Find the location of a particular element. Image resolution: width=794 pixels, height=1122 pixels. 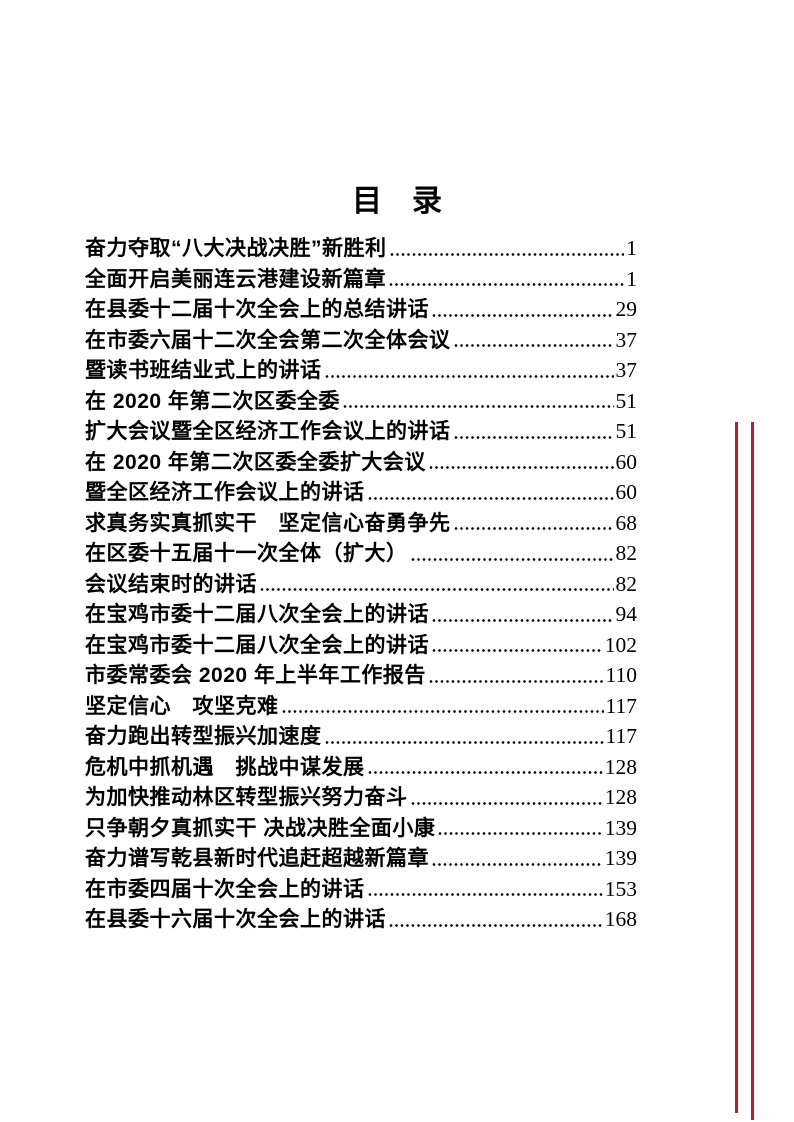

toc-row: 只争朝夕真抓实干 决战决胜全面小康 139 is located at coordinates (361, 828).